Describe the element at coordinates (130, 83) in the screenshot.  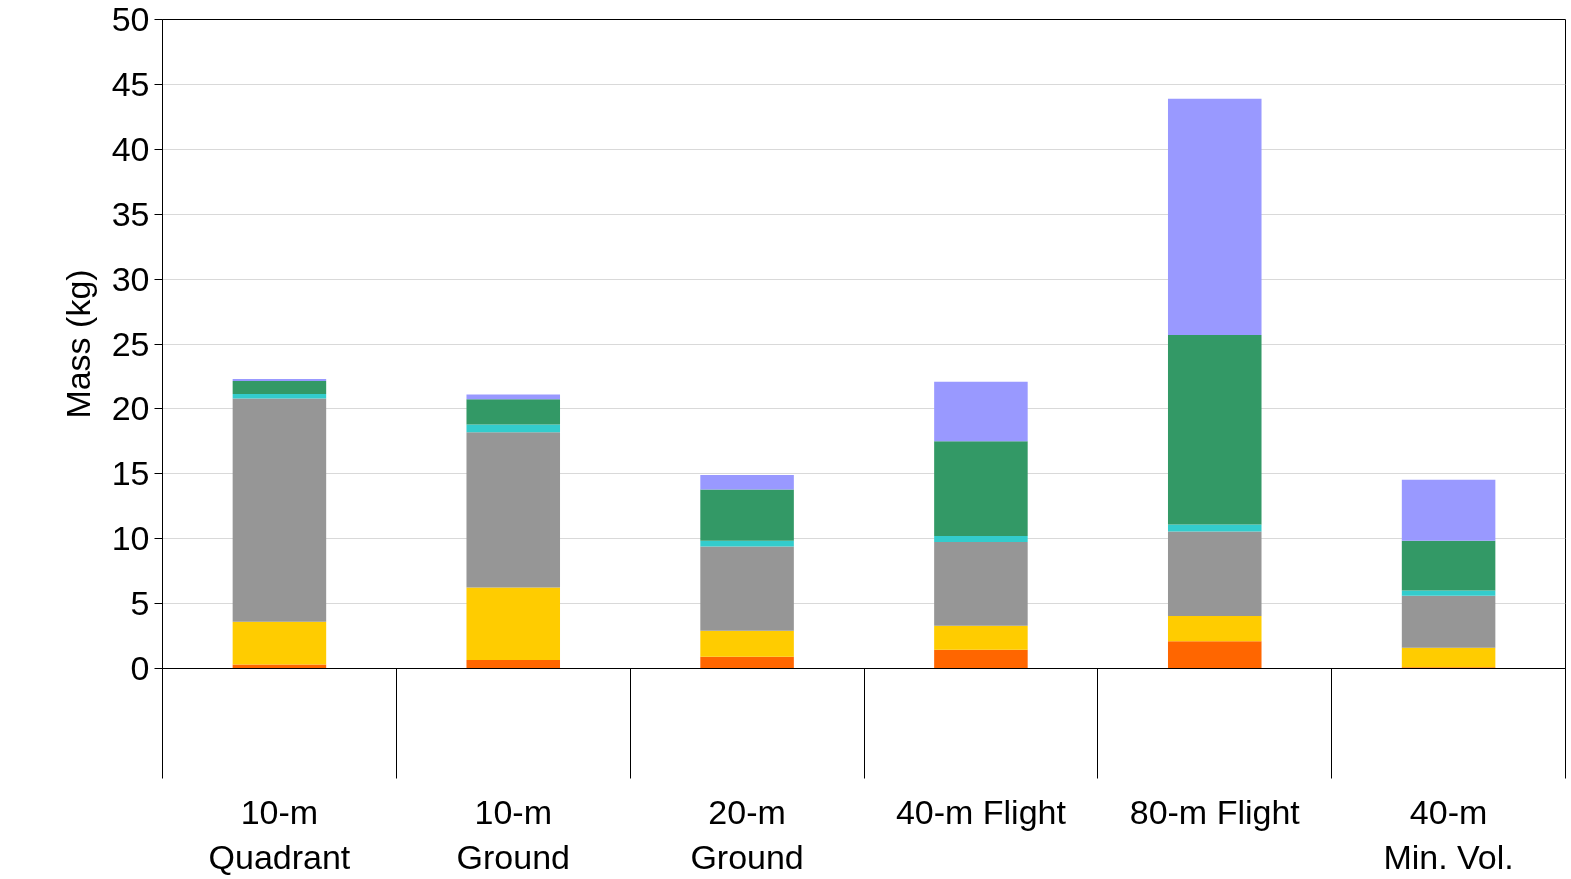
I see `y-tick-label: 45` at that location.